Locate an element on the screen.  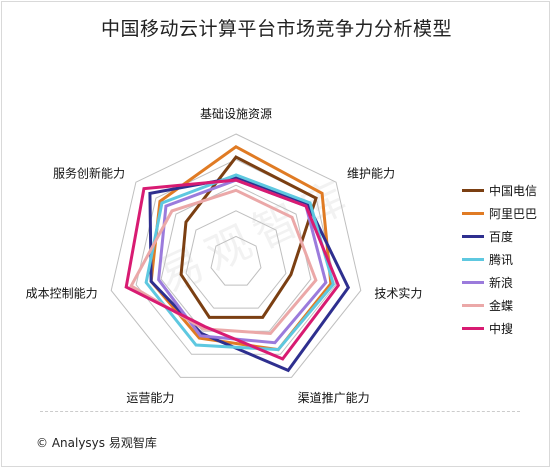
legend-label-2: 百度 is located at coordinates (501, 237).